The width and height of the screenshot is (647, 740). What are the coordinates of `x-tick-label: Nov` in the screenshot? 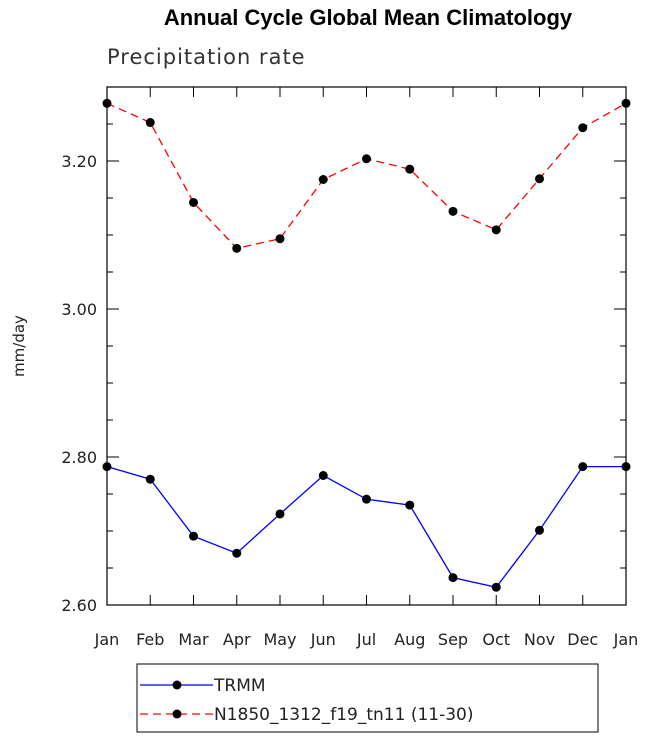 It's located at (539, 639).